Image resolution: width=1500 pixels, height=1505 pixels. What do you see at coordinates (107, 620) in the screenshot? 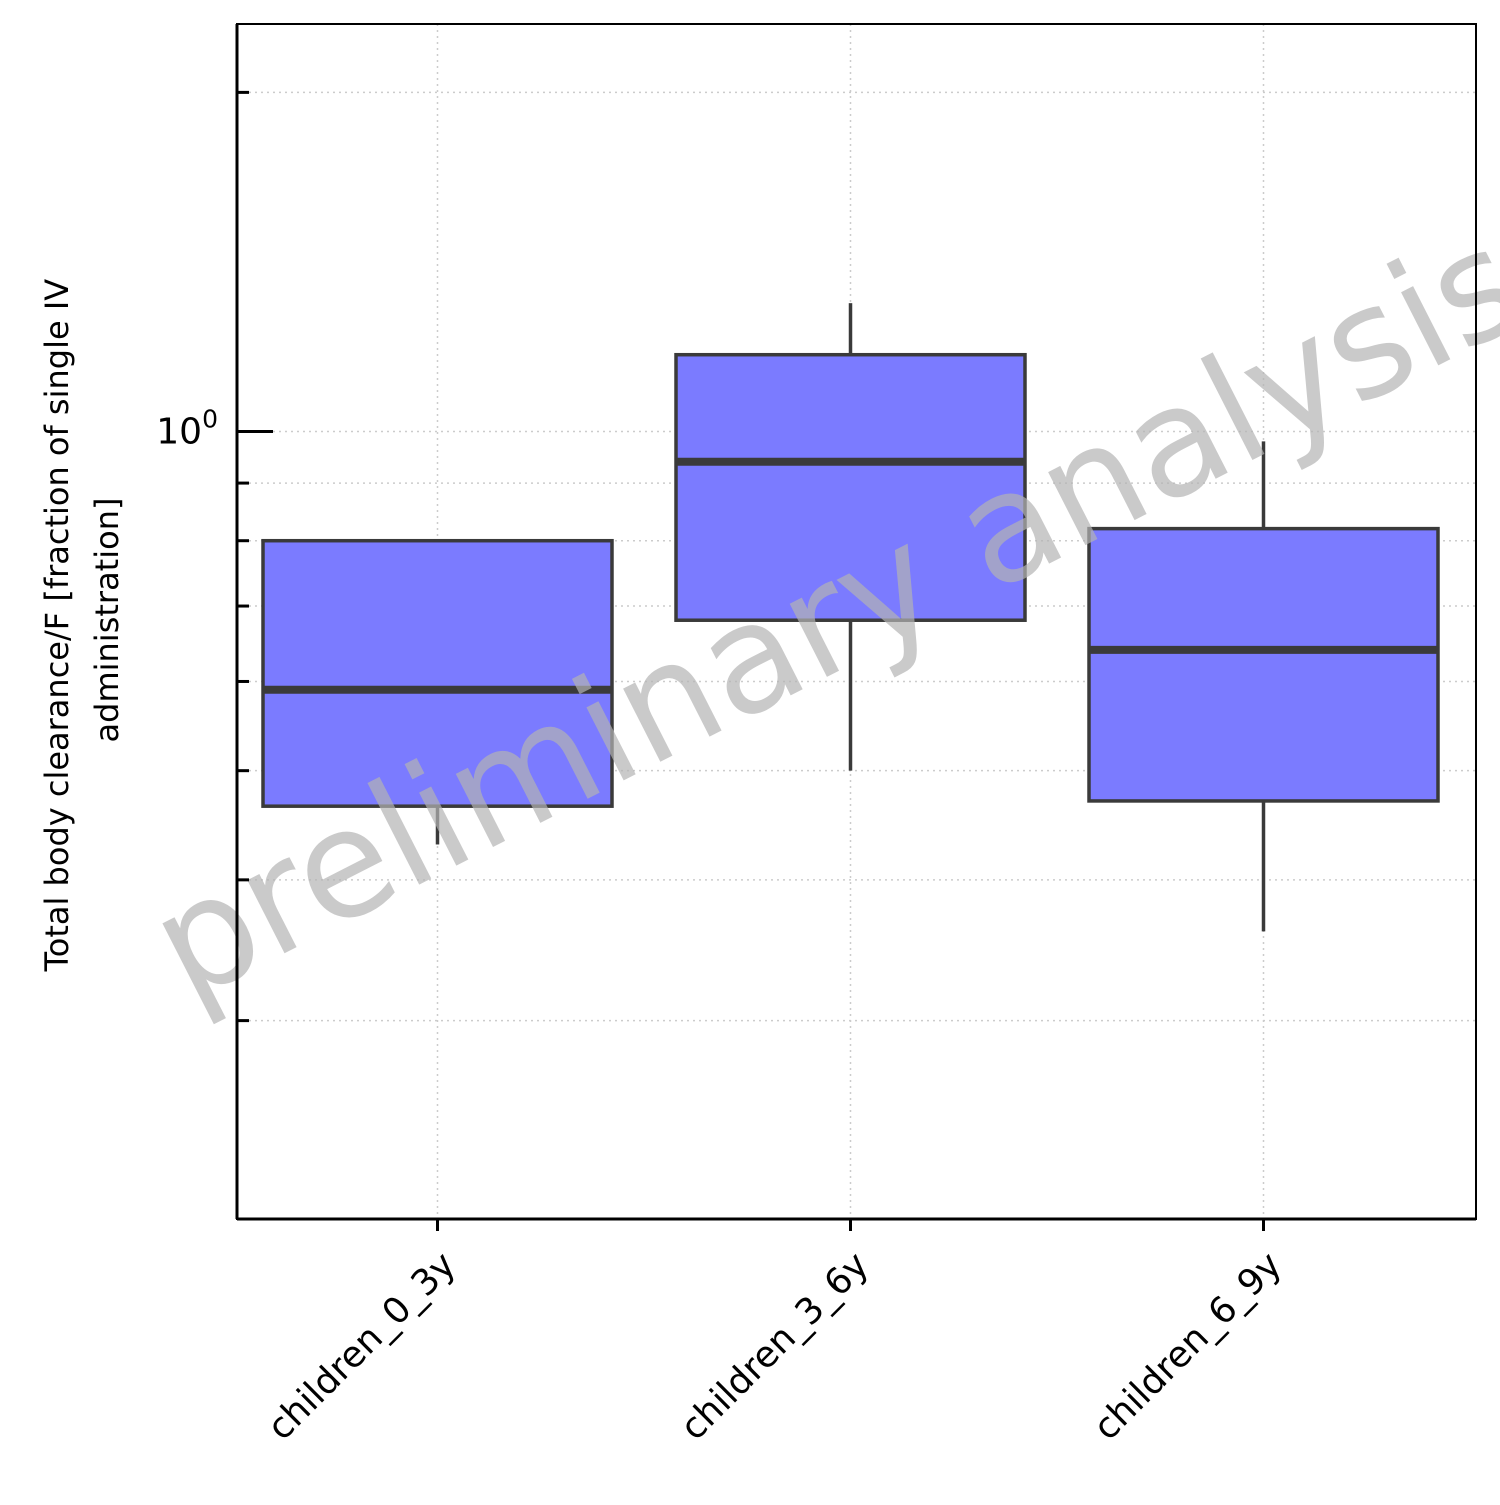
I see `y-axis-title-line-2: administration]` at bounding box center [107, 620].